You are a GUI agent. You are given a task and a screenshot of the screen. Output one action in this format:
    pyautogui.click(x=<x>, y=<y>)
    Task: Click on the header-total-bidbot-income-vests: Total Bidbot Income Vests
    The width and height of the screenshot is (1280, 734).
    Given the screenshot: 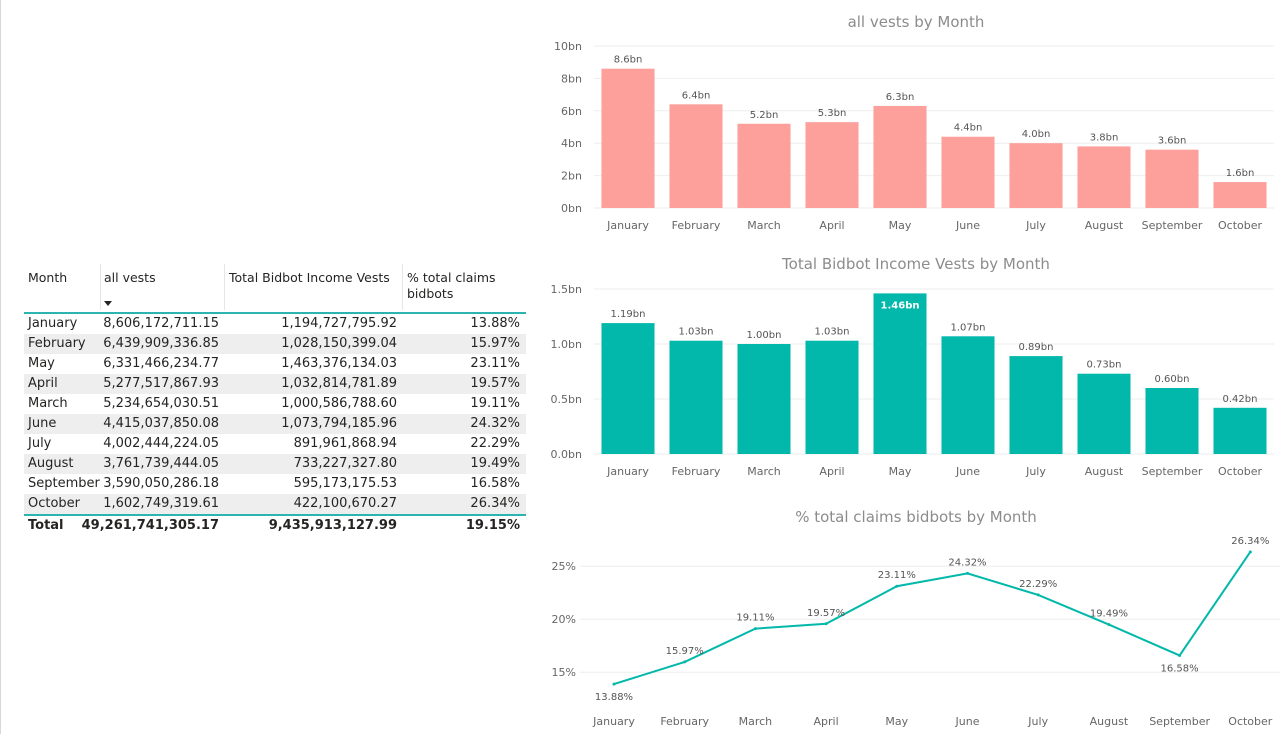 What is the action you would take?
    pyautogui.click(x=309, y=277)
    